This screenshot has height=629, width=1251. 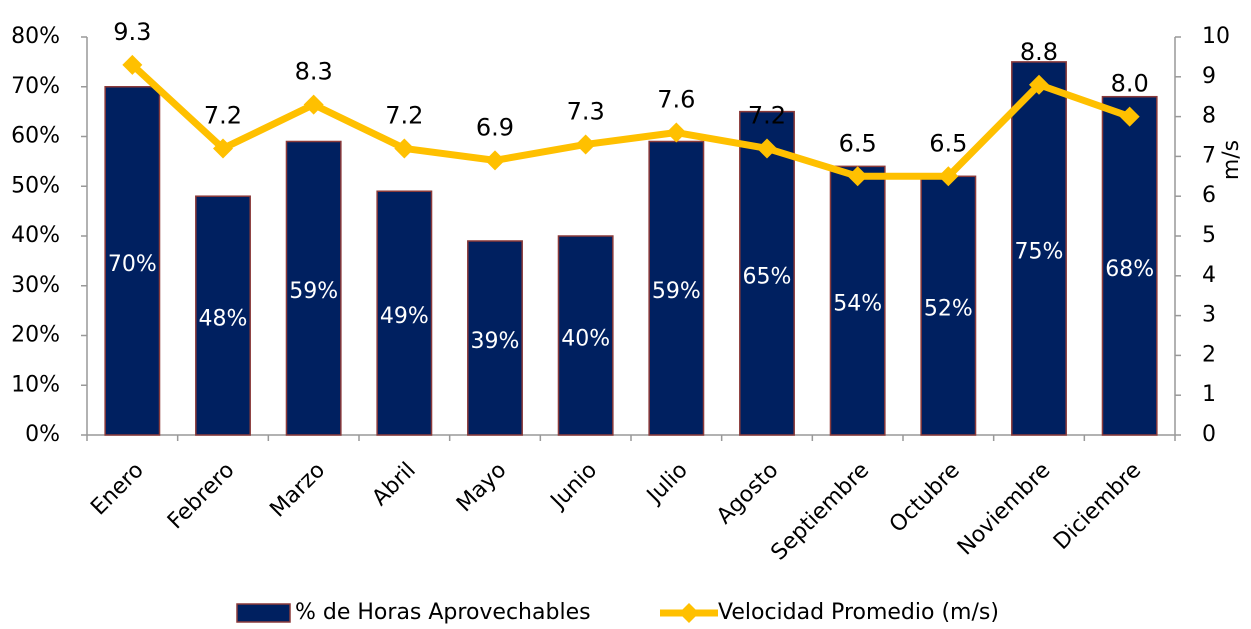 What do you see at coordinates (1209, 235) in the screenshot?
I see `y2-tick-label: 5` at bounding box center [1209, 235].